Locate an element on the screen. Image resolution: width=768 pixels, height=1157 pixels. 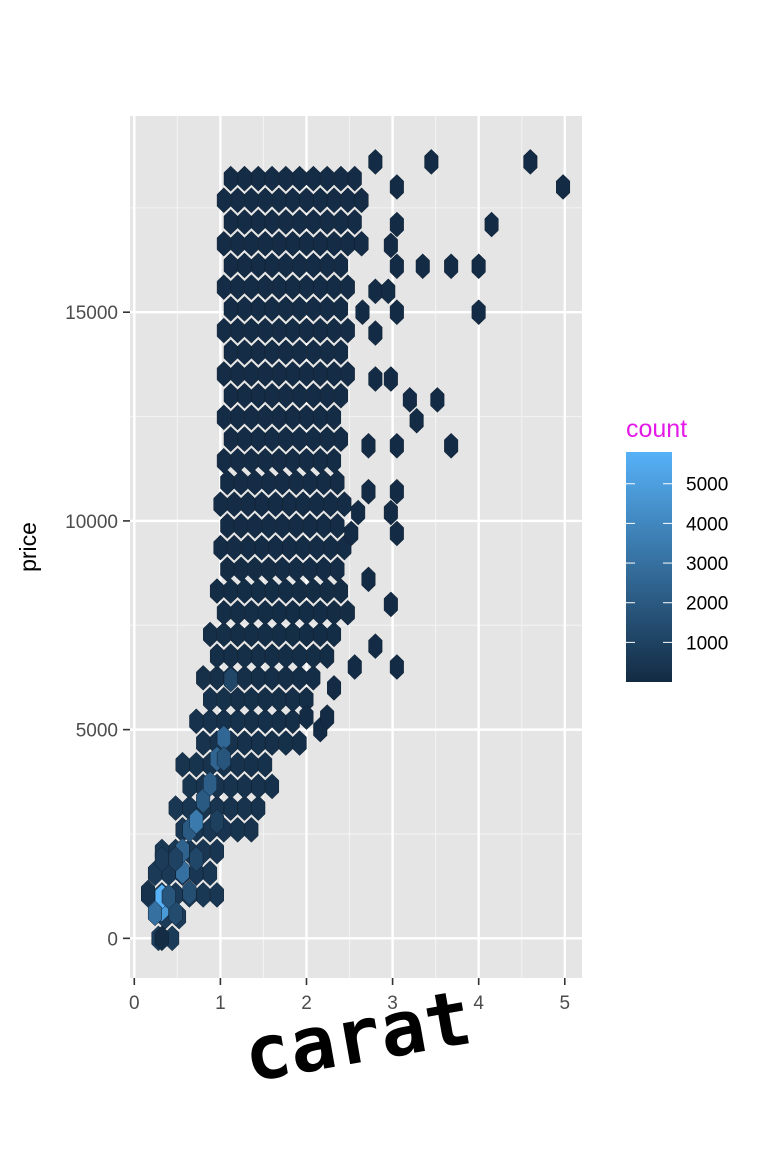
legend-colorbar is located at coordinates (649, 567).